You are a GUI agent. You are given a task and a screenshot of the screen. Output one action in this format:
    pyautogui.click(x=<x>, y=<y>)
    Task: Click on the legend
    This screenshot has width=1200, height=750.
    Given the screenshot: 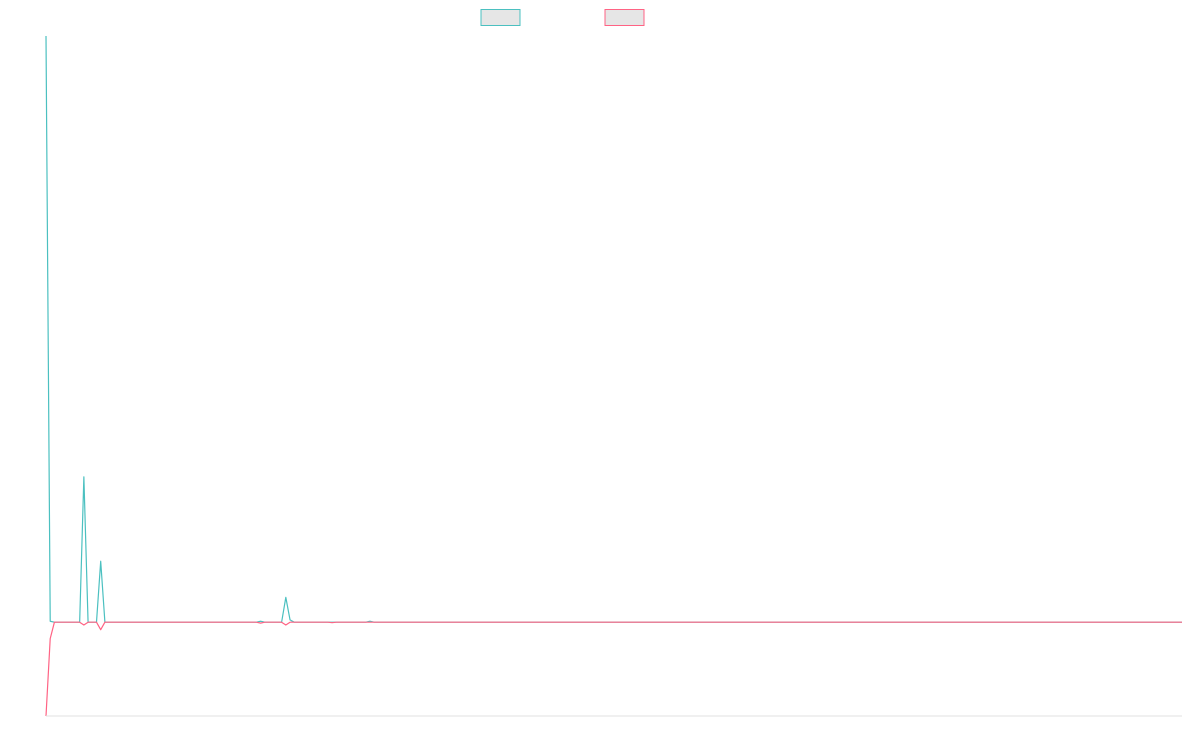 What is the action you would take?
    pyautogui.click(x=562, y=17)
    